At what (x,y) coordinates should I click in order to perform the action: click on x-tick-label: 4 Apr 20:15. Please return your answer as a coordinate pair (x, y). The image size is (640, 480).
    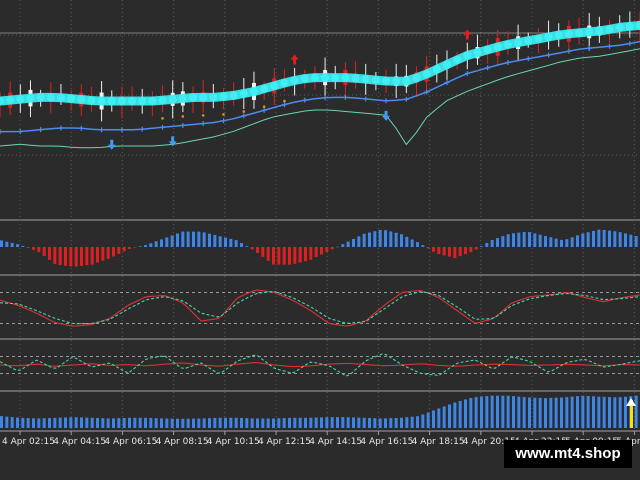
    Looking at the image, I should click on (489, 442).